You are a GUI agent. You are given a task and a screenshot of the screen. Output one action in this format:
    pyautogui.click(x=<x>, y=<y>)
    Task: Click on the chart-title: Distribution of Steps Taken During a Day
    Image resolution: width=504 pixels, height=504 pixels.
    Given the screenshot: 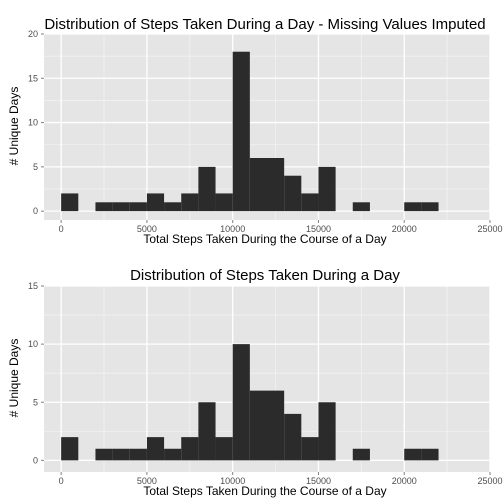 What is the action you would take?
    pyautogui.click(x=265, y=275)
    